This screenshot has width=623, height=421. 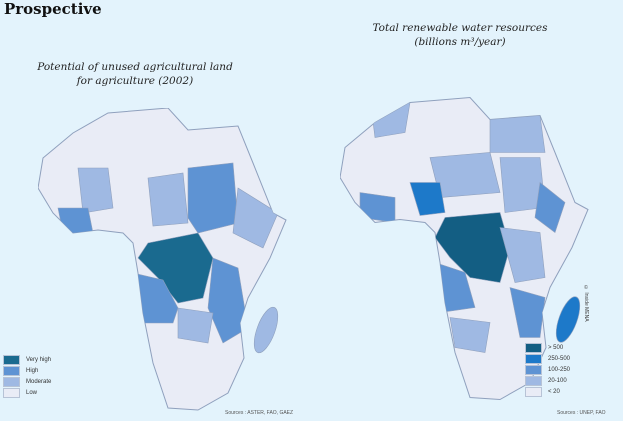 What do you see at coordinates (39, 381) in the screenshot?
I see `legend-label: Moderate` at bounding box center [39, 381].